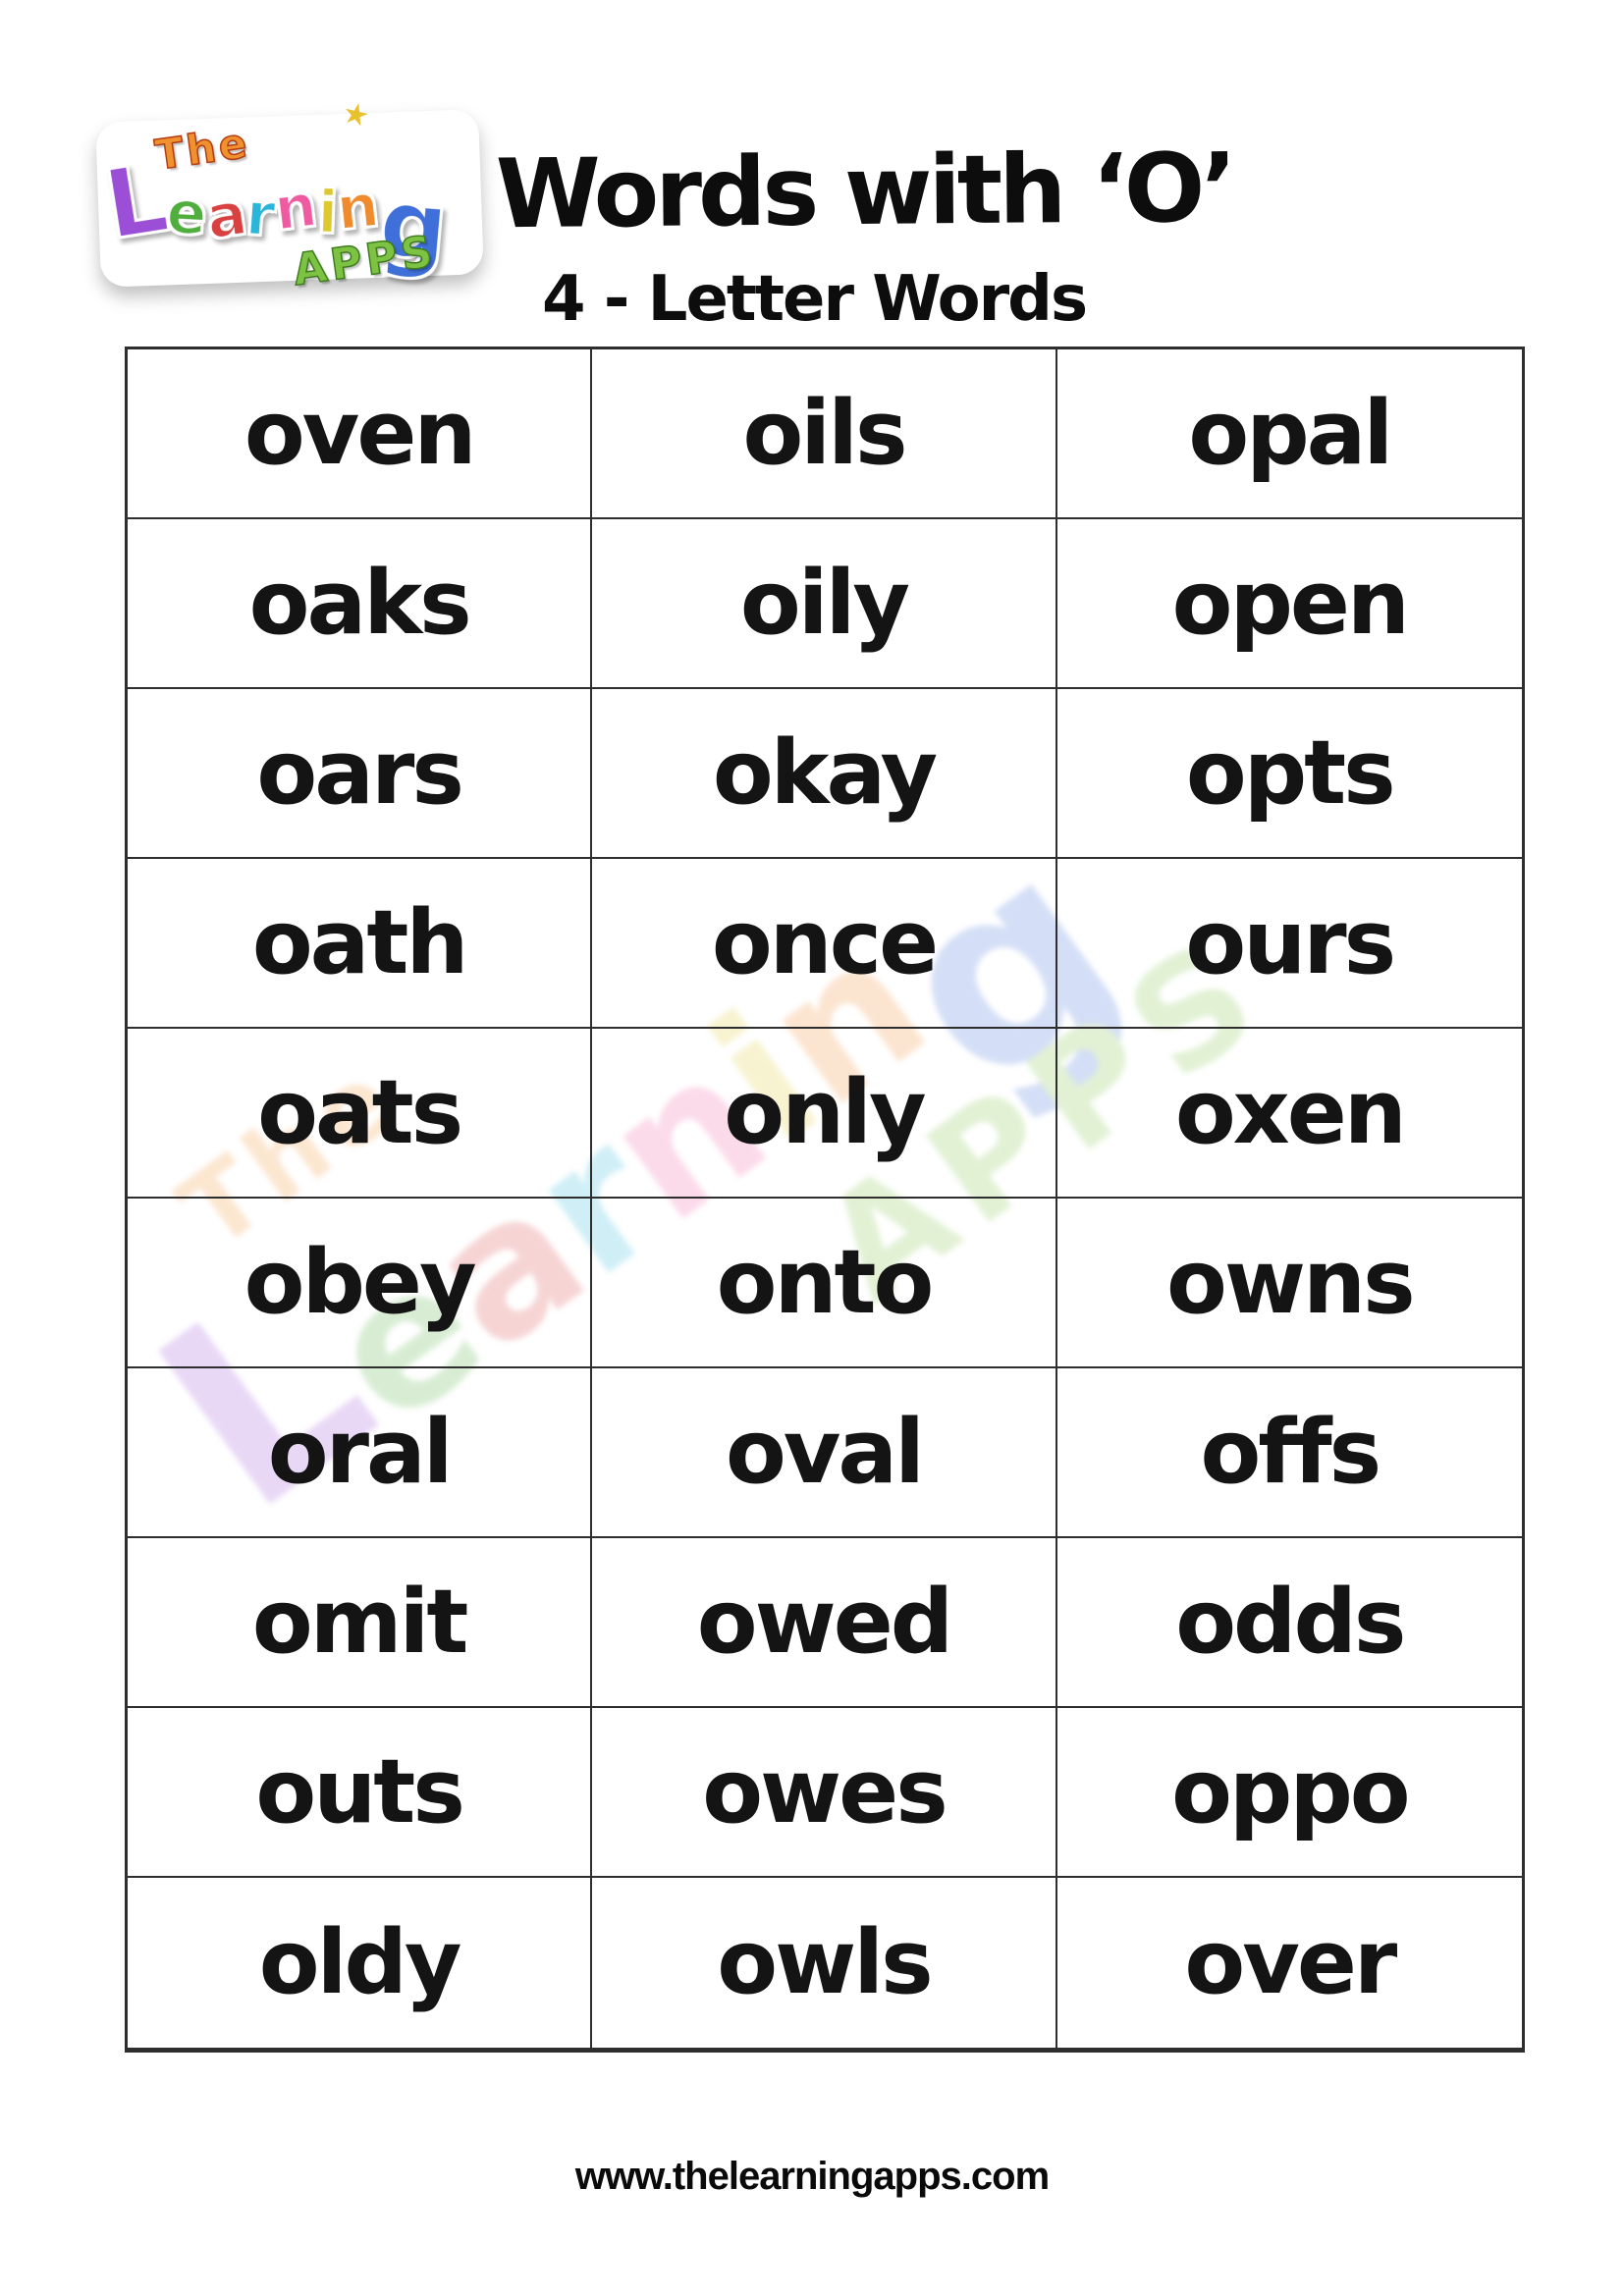 This screenshot has width=1624, height=2296. What do you see at coordinates (1289, 1284) in the screenshot?
I see `word-cell: owns` at bounding box center [1289, 1284].